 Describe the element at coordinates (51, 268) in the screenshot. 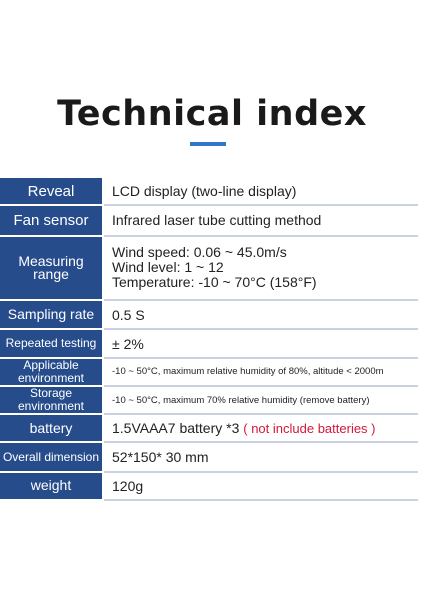

I see `spec-label-measuring-range: Measuring range` at that location.